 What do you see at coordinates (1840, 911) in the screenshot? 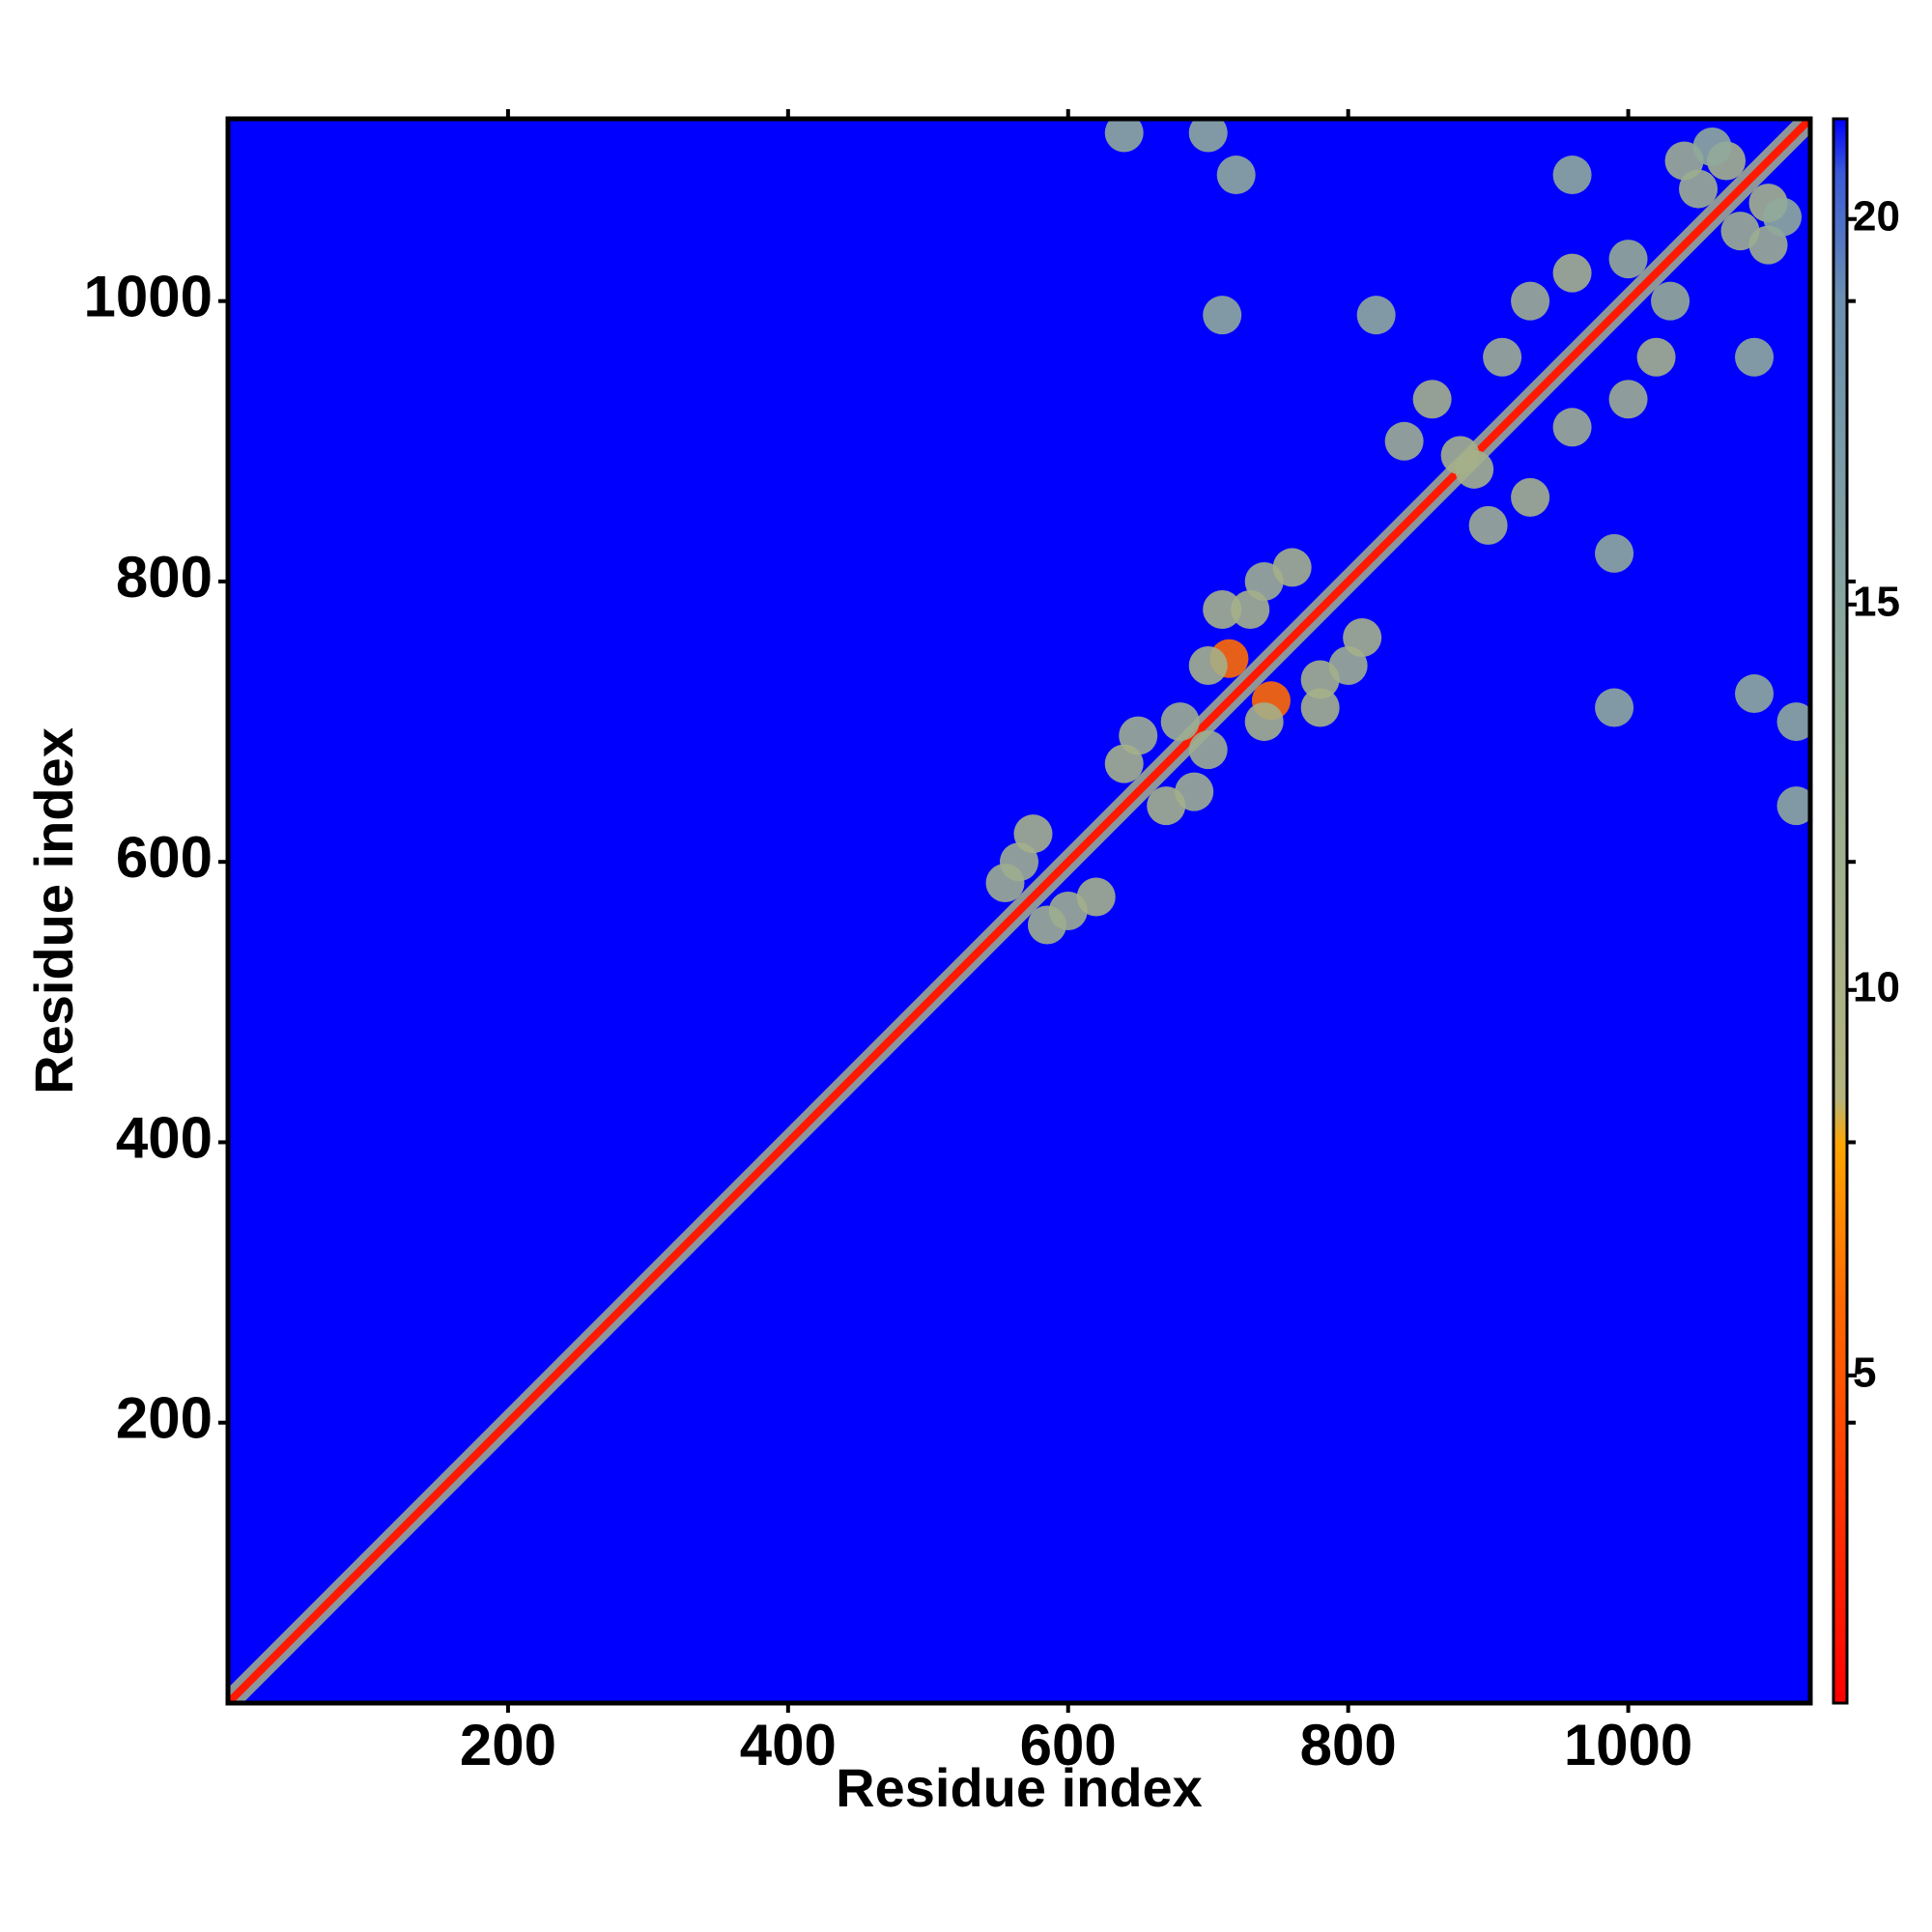
I see `colorbar` at bounding box center [1840, 911].